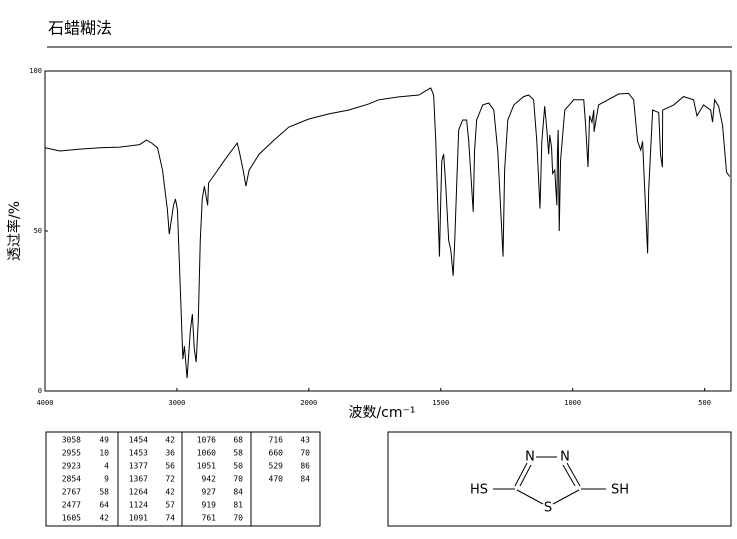  I want to click on peak-wavenumber: 2923, so click(71, 466).